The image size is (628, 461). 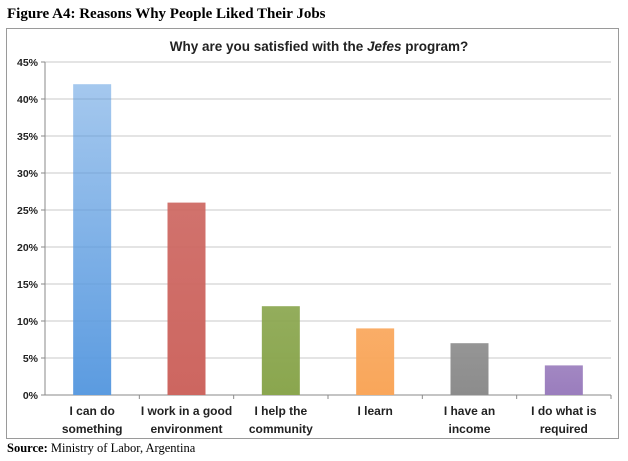 I want to click on chart-title-part-3: program?, so click(x=435, y=46).